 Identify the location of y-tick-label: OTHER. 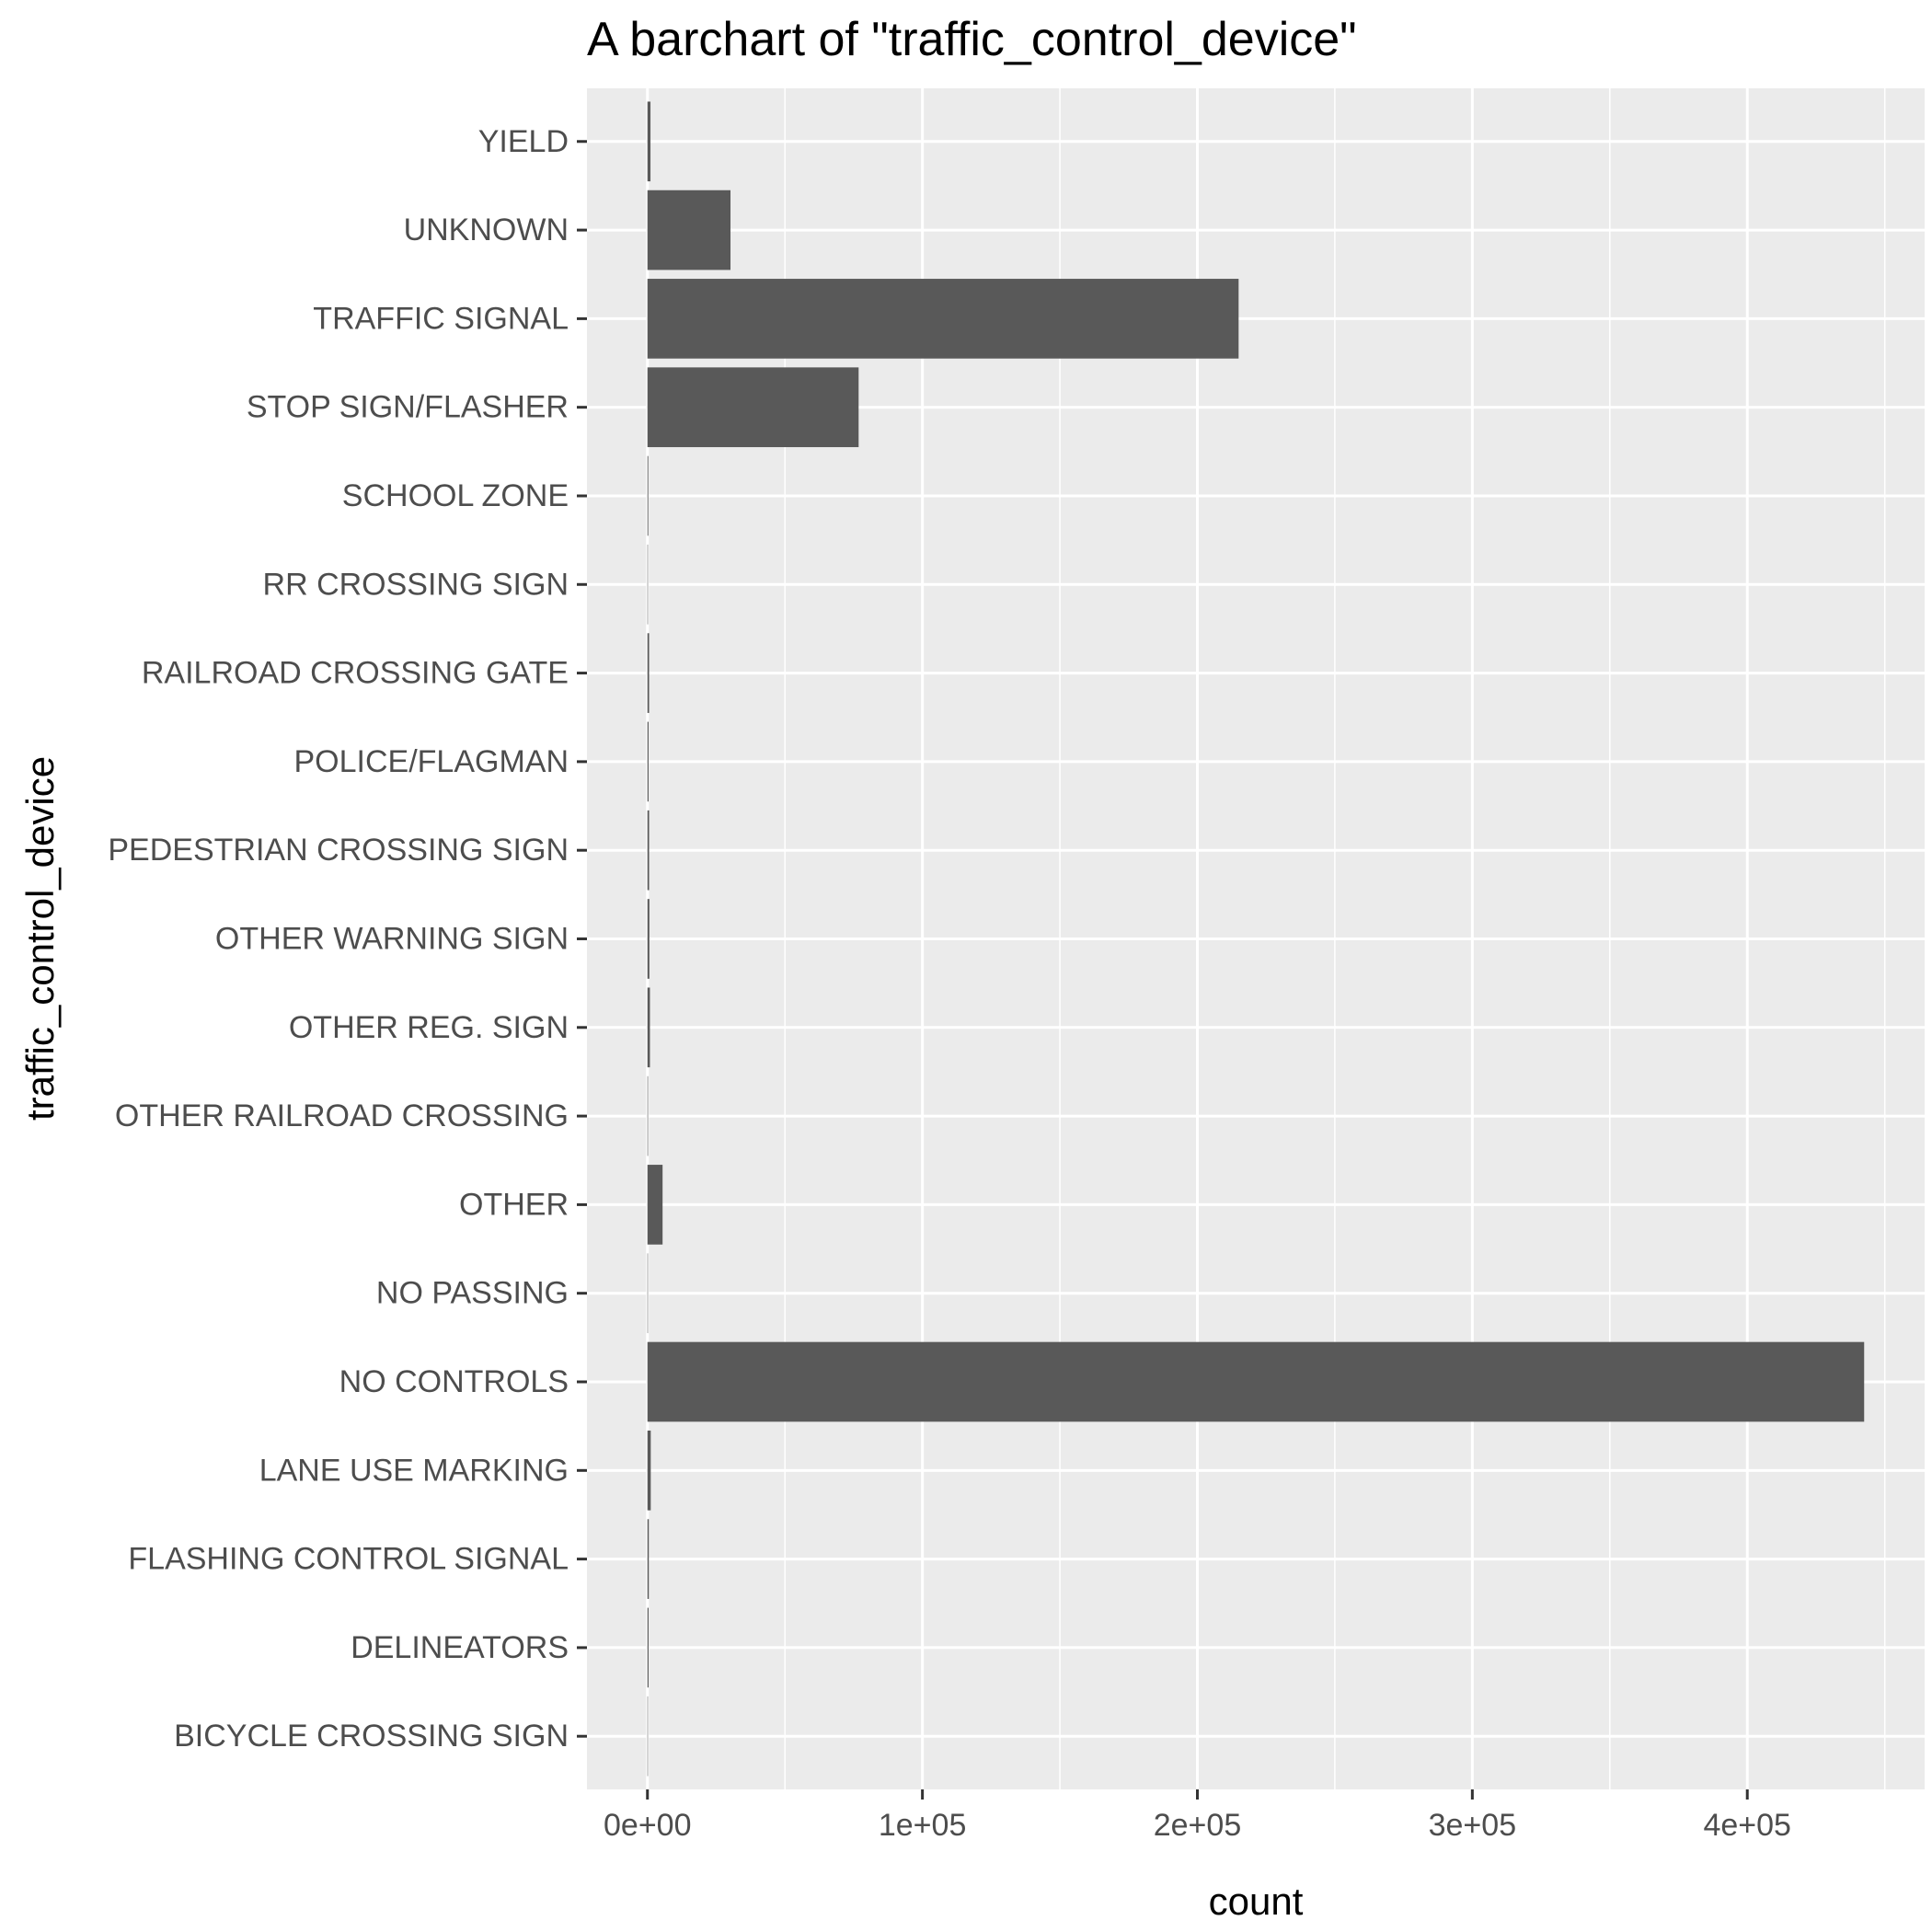
(514, 1204).